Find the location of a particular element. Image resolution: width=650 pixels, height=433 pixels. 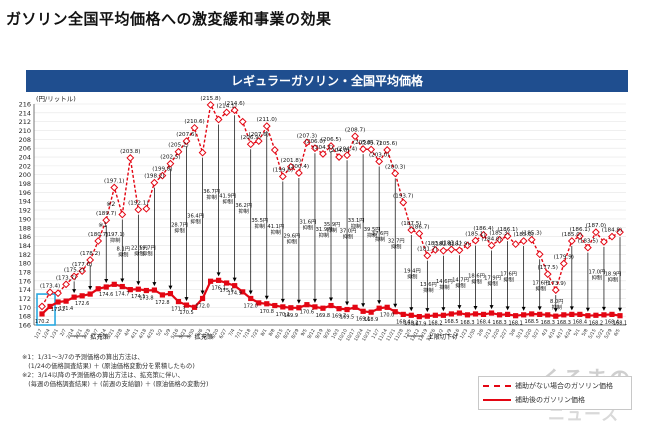

x-tick-label: 1/17 is located at coordinates (38, 334).